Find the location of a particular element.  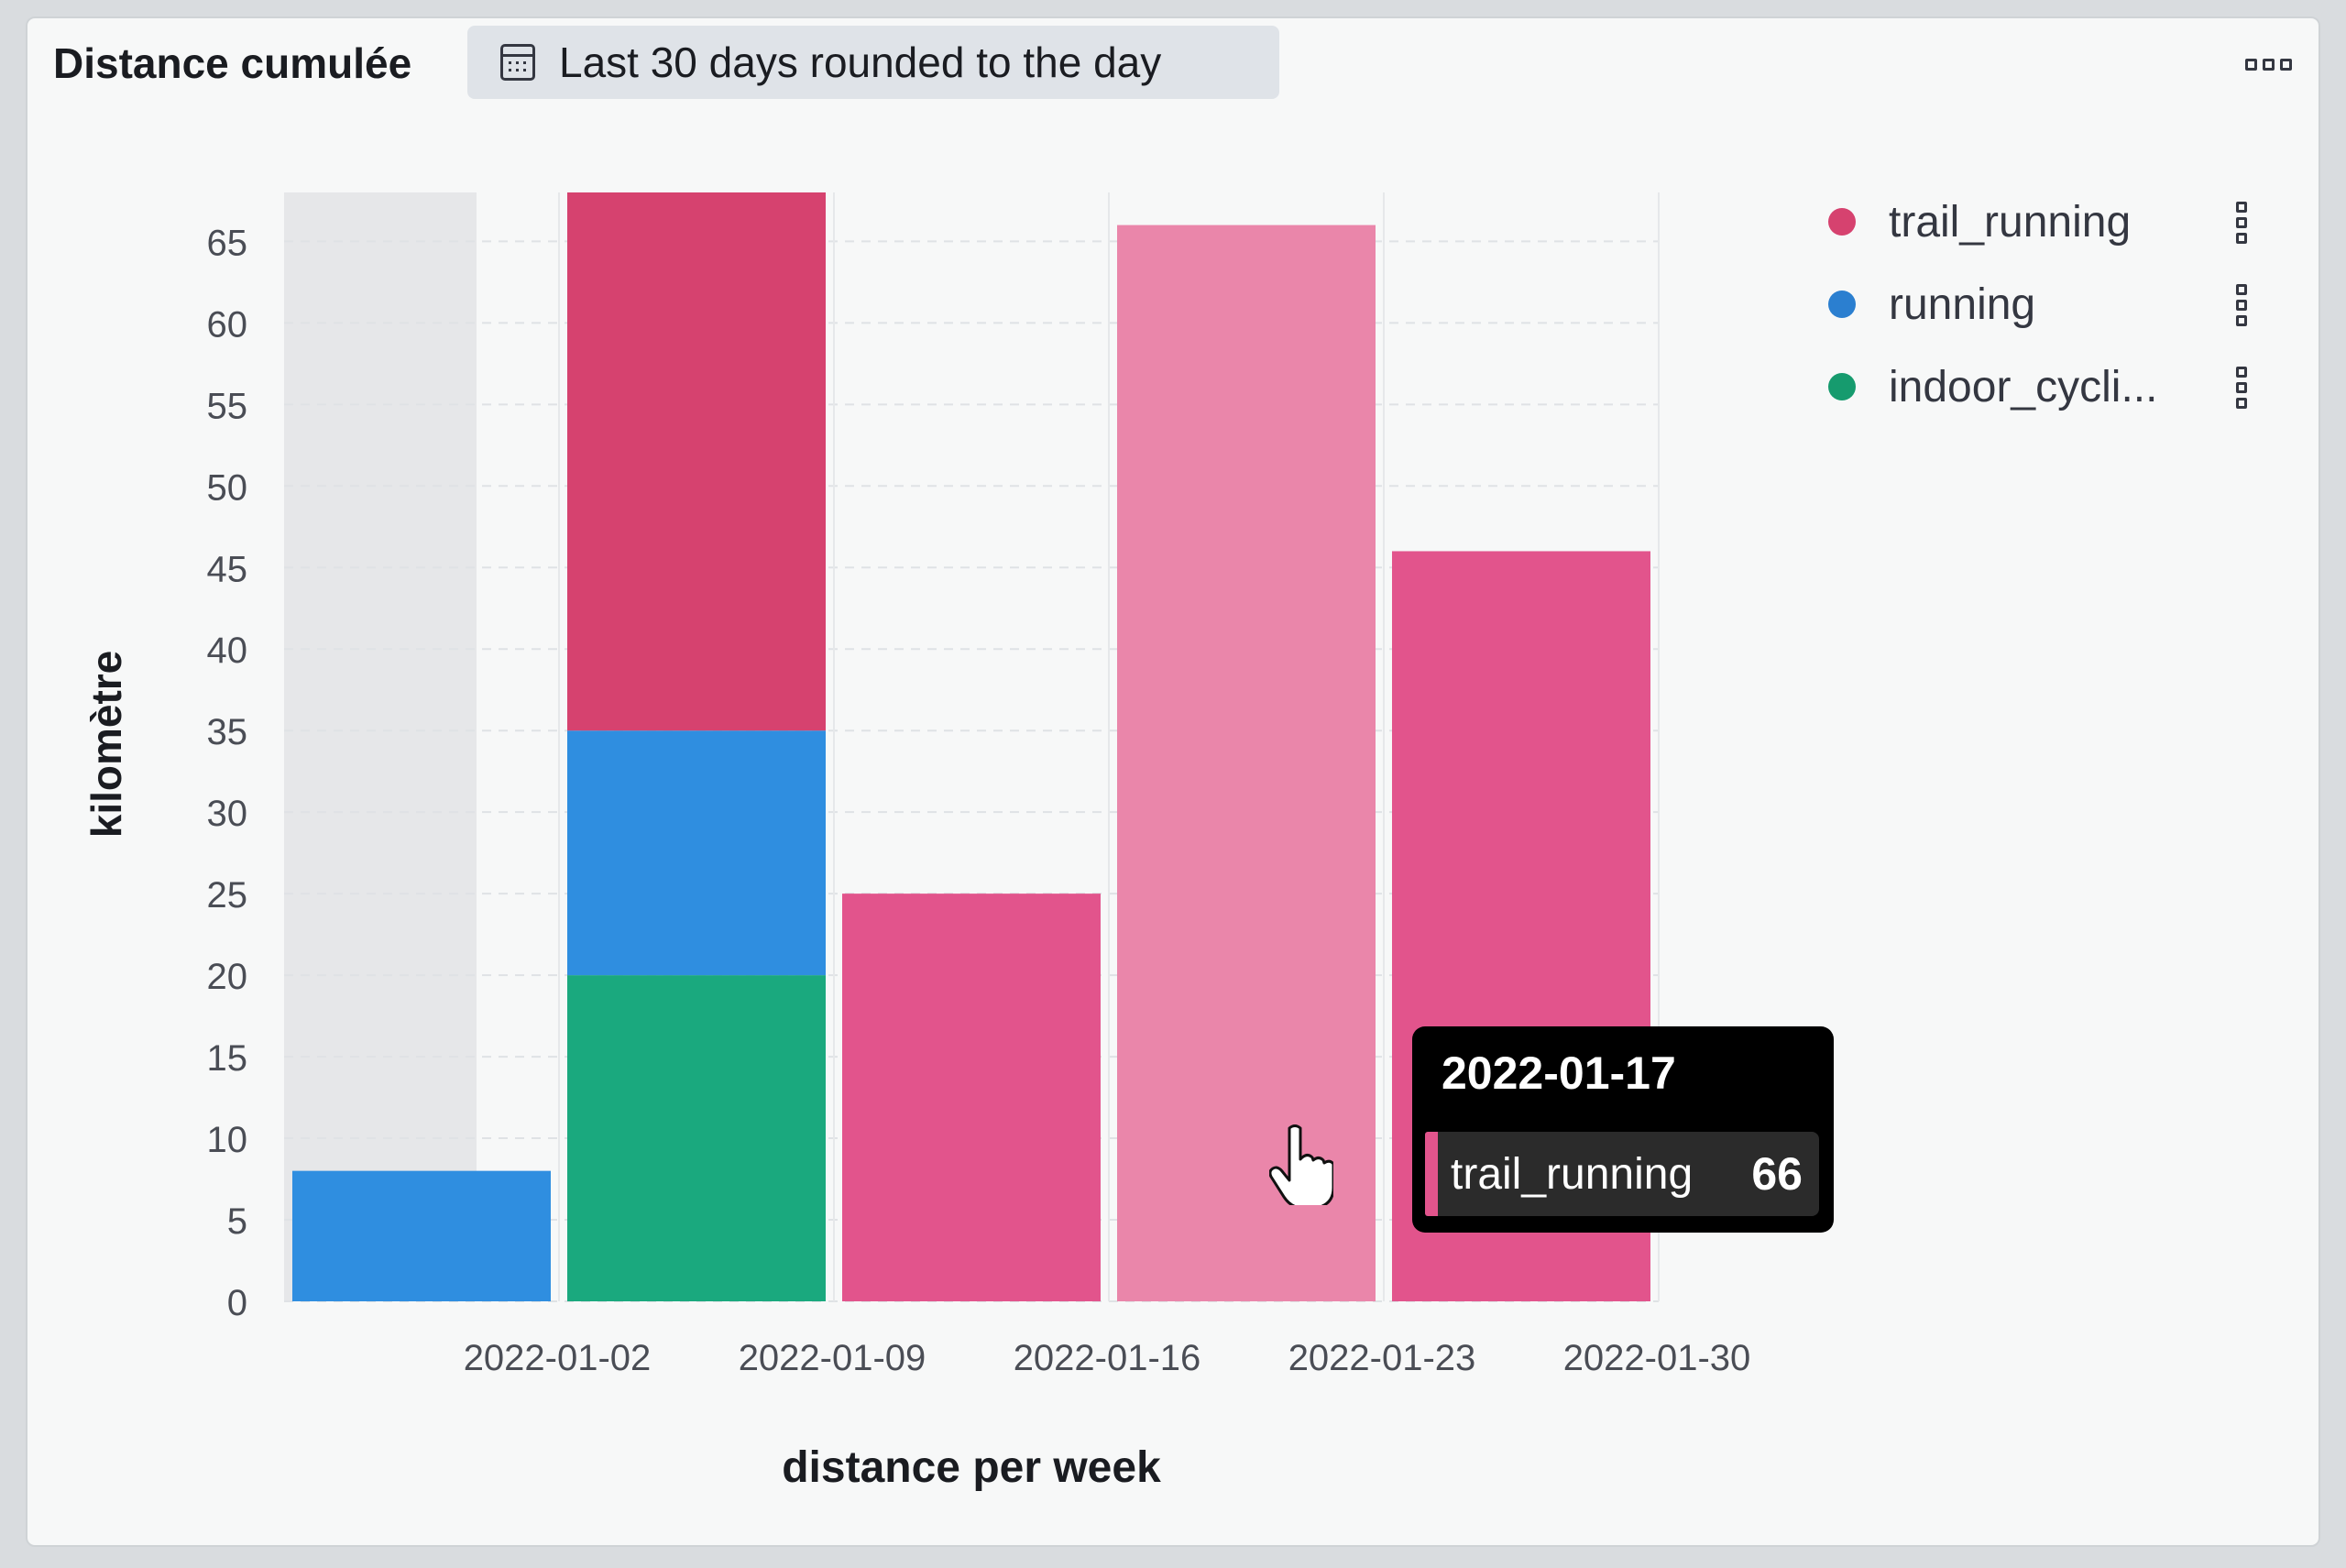

y-tick-label: 60 is located at coordinates (227, 324).